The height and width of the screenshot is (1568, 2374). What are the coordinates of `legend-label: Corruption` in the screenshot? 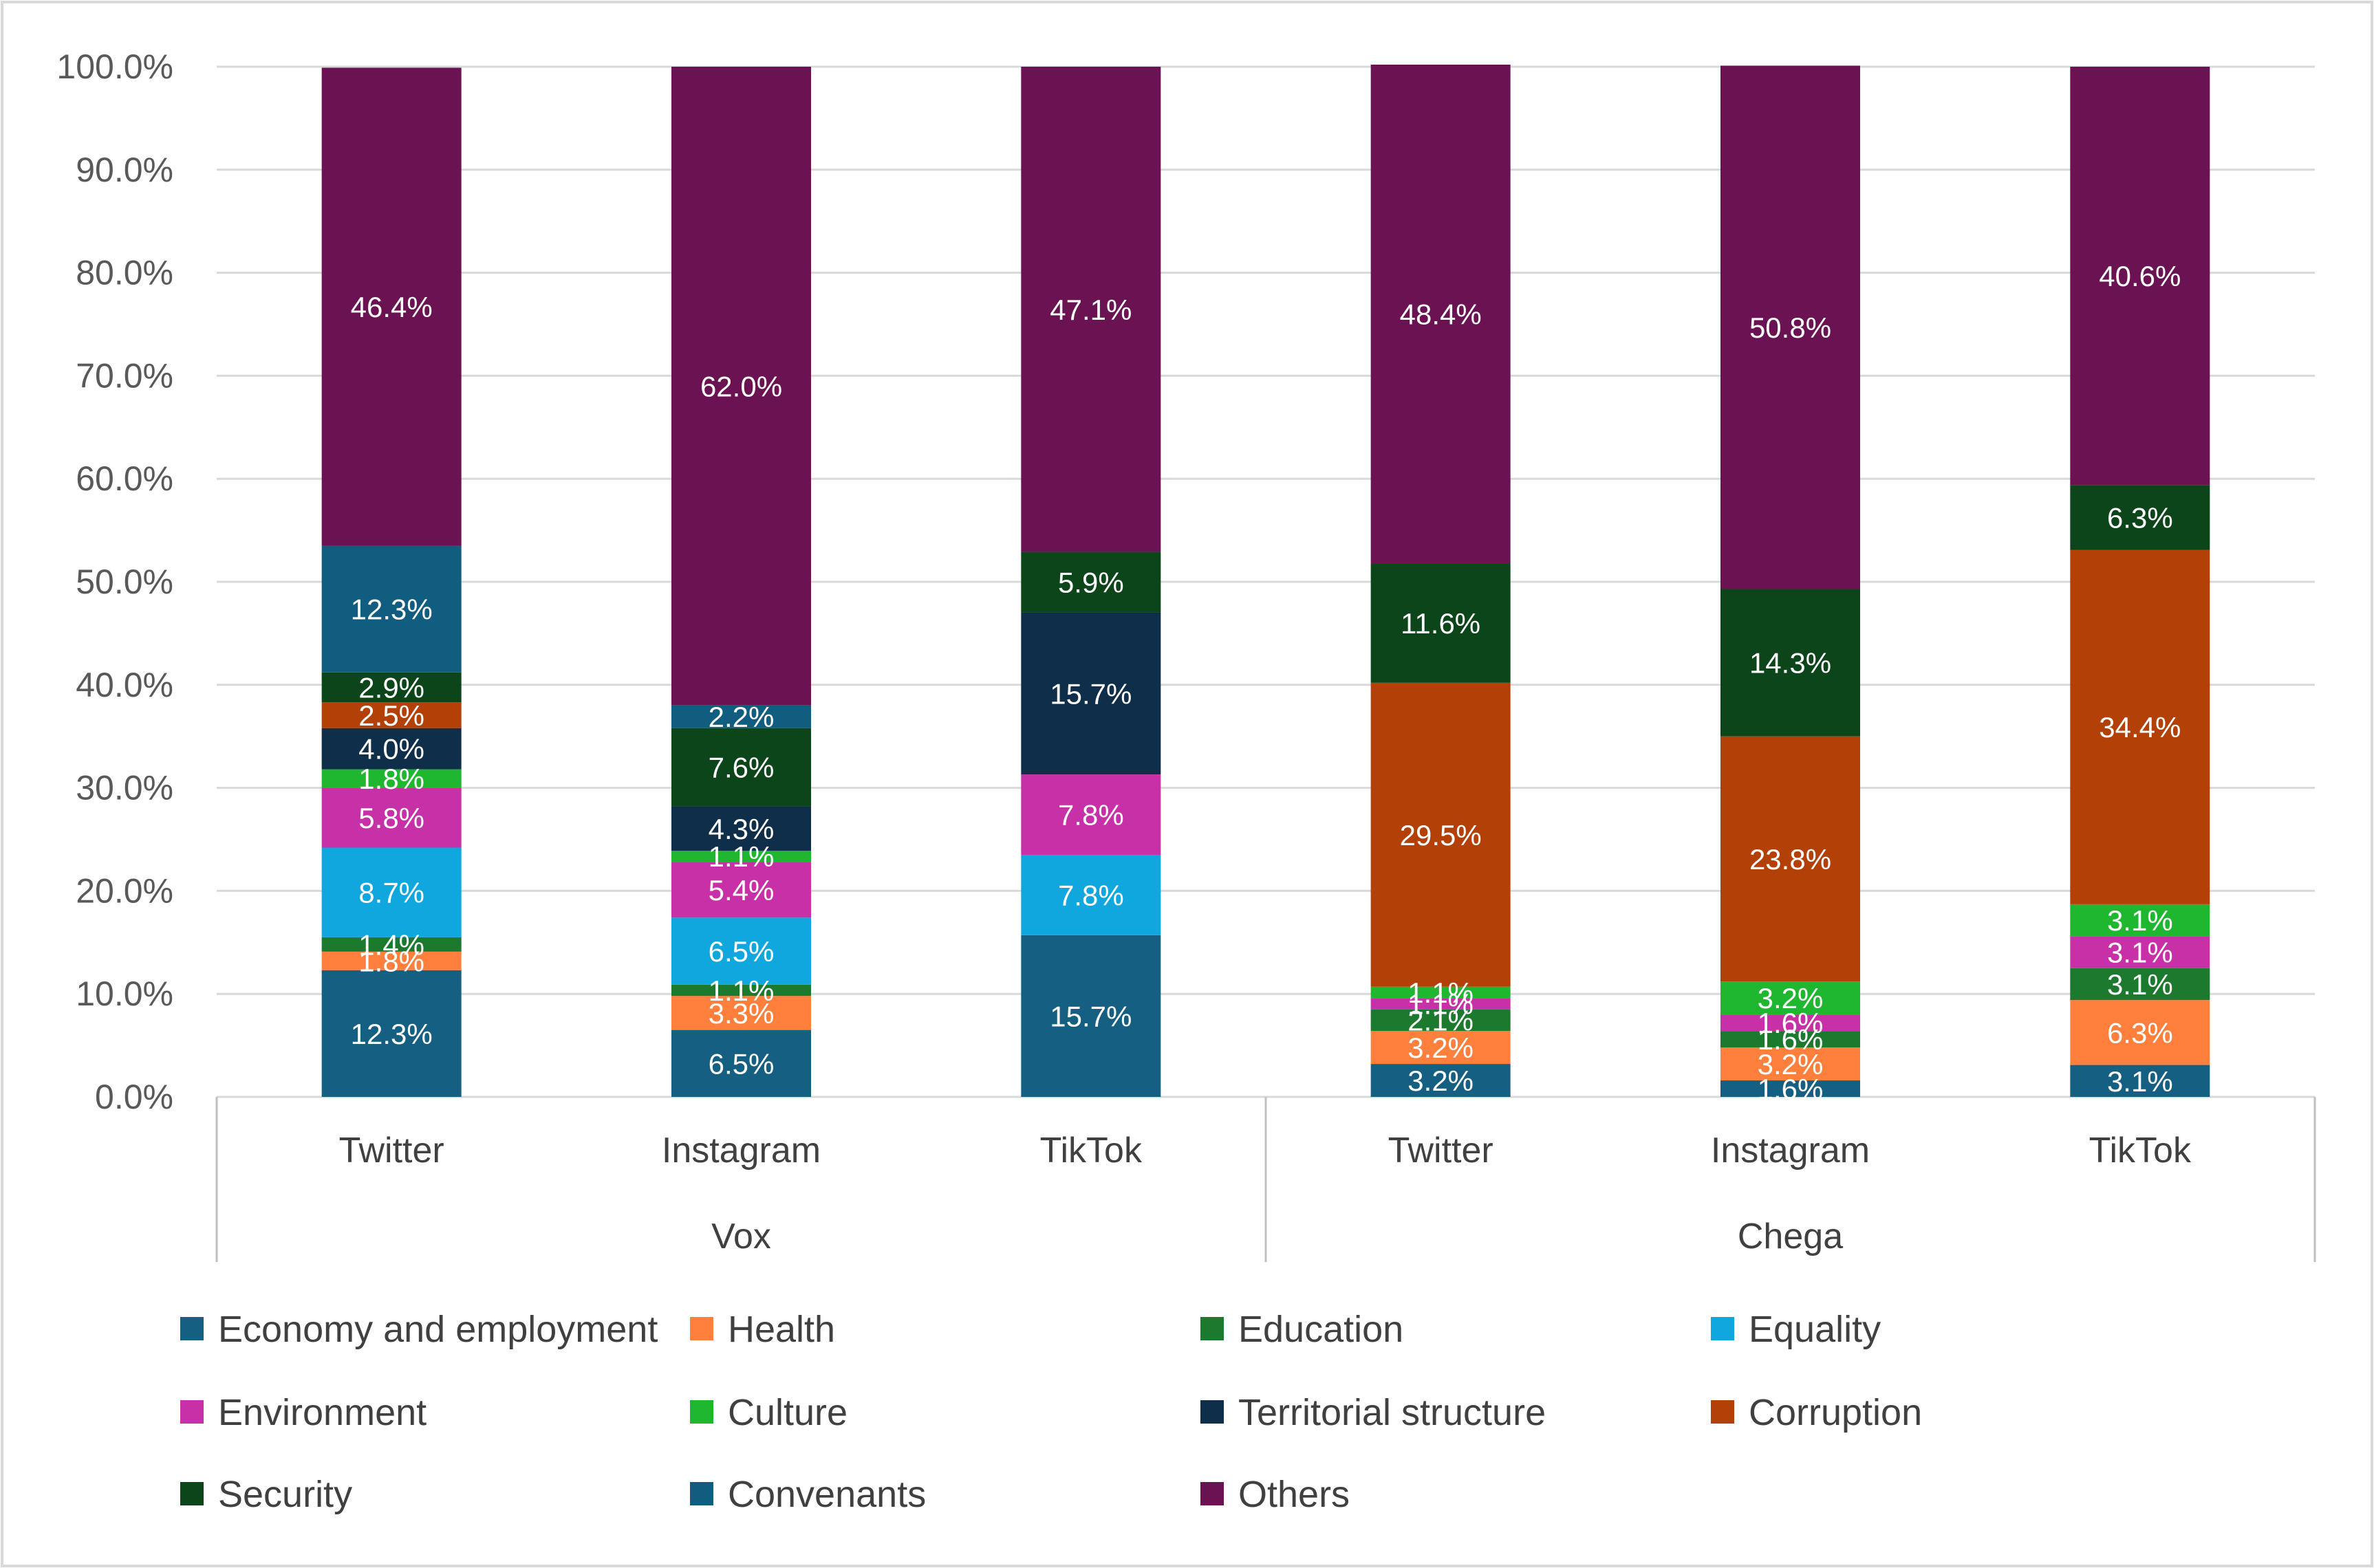 It's located at (1835, 1413).